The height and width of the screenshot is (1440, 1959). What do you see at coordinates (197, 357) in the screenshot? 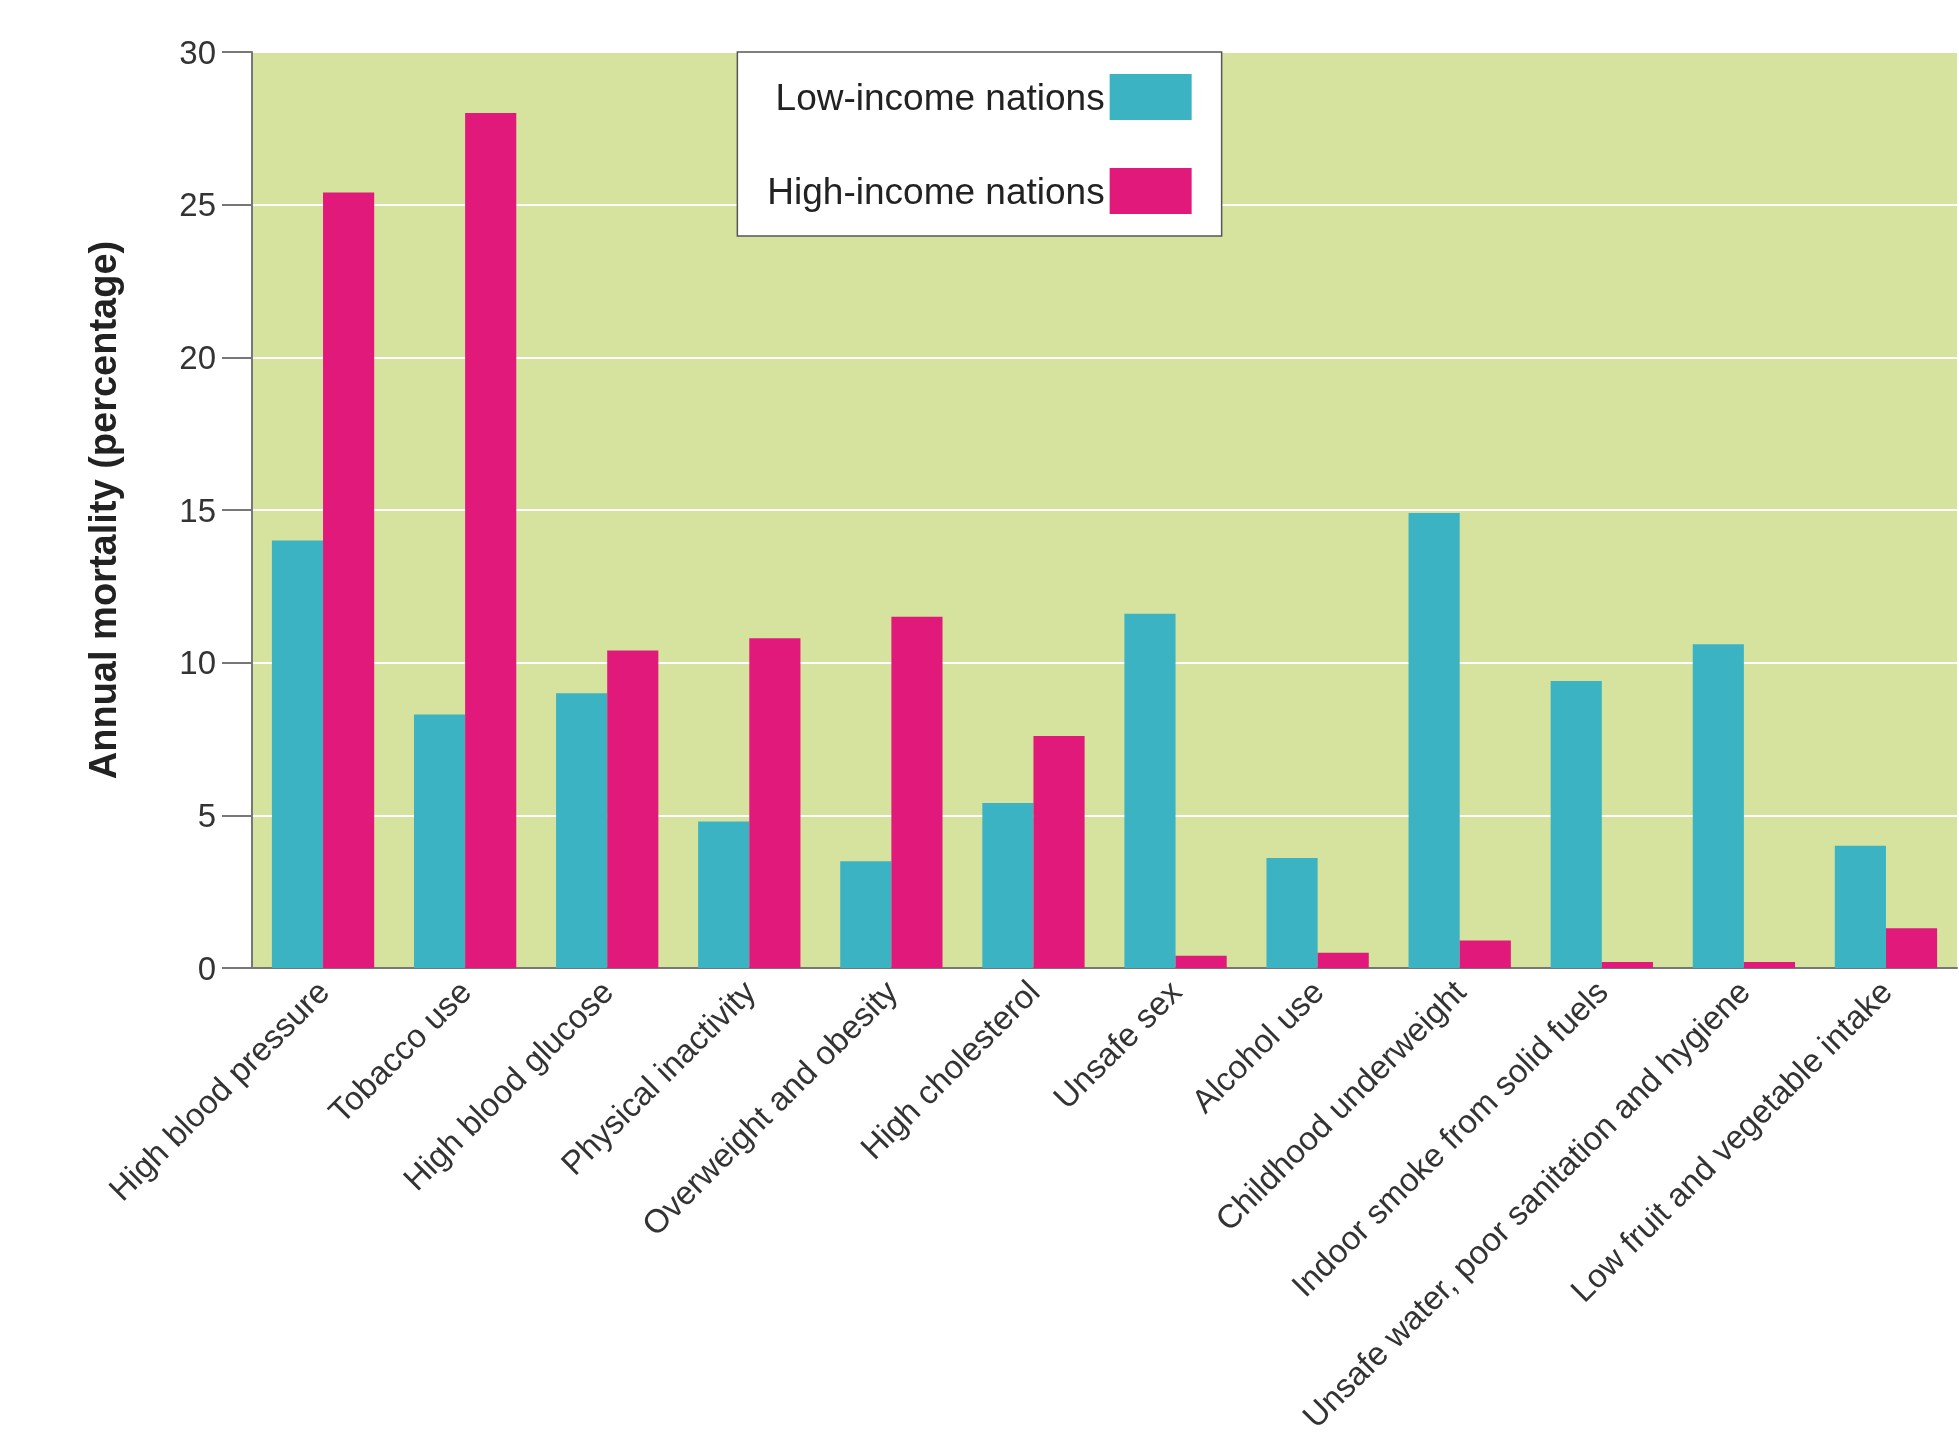
I see `y-tick-label: 20` at bounding box center [197, 357].